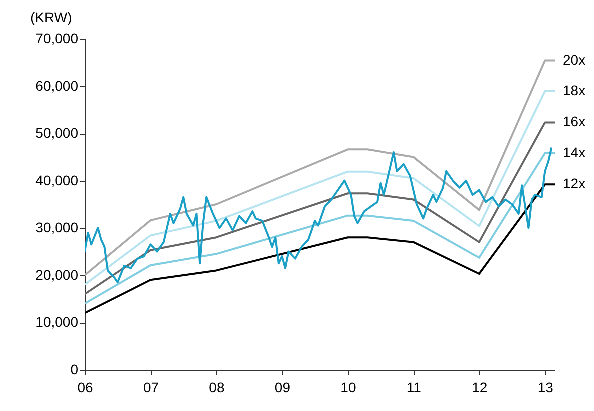 The width and height of the screenshot is (594, 411). What do you see at coordinates (348, 388) in the screenshot?
I see `x-tick-label: 10` at bounding box center [348, 388].